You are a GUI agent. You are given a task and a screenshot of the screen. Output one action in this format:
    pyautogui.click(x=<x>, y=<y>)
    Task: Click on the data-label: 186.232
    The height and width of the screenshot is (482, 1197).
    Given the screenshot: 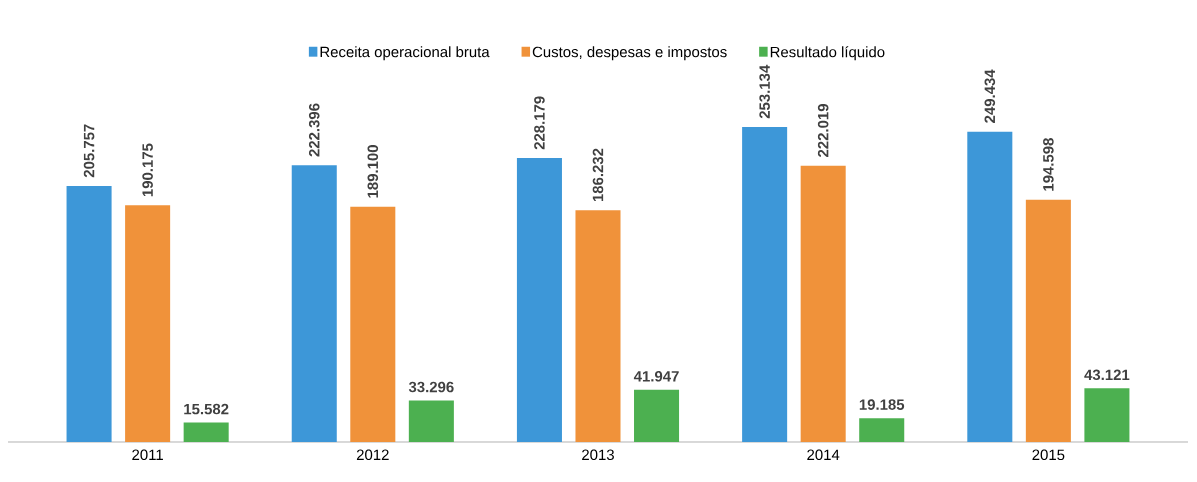 What is the action you would take?
    pyautogui.click(x=598, y=175)
    